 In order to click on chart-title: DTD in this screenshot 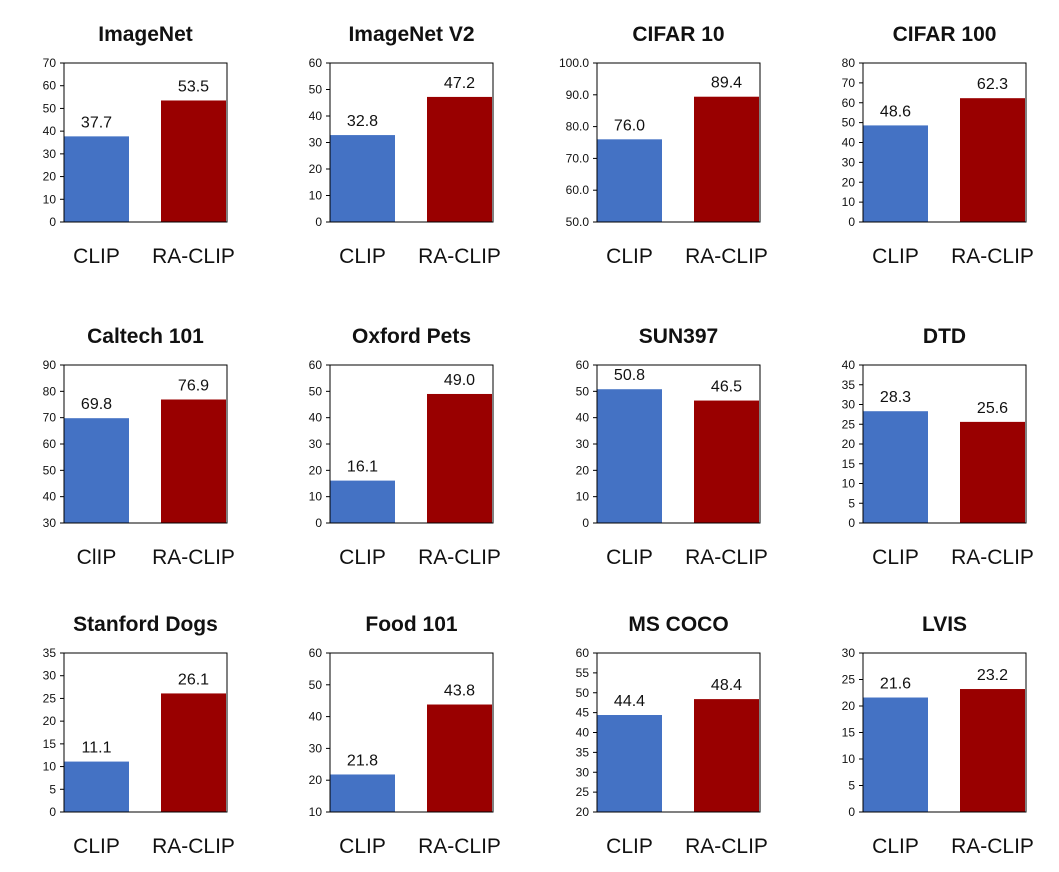, I will do `click(944, 336)`.